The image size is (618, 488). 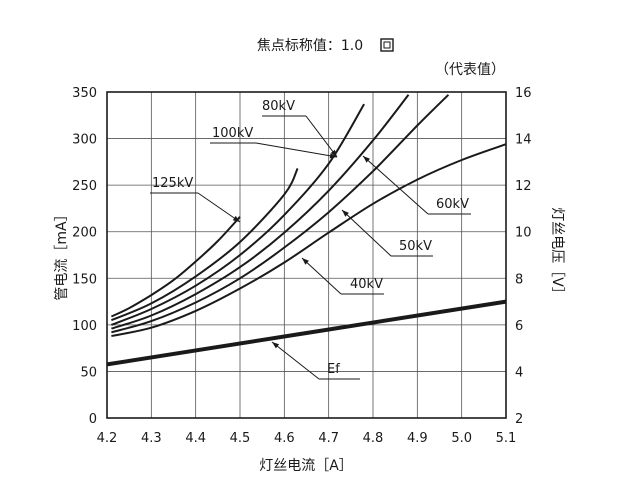 I want to click on x-tick-label: 4.8, so click(x=373, y=438).